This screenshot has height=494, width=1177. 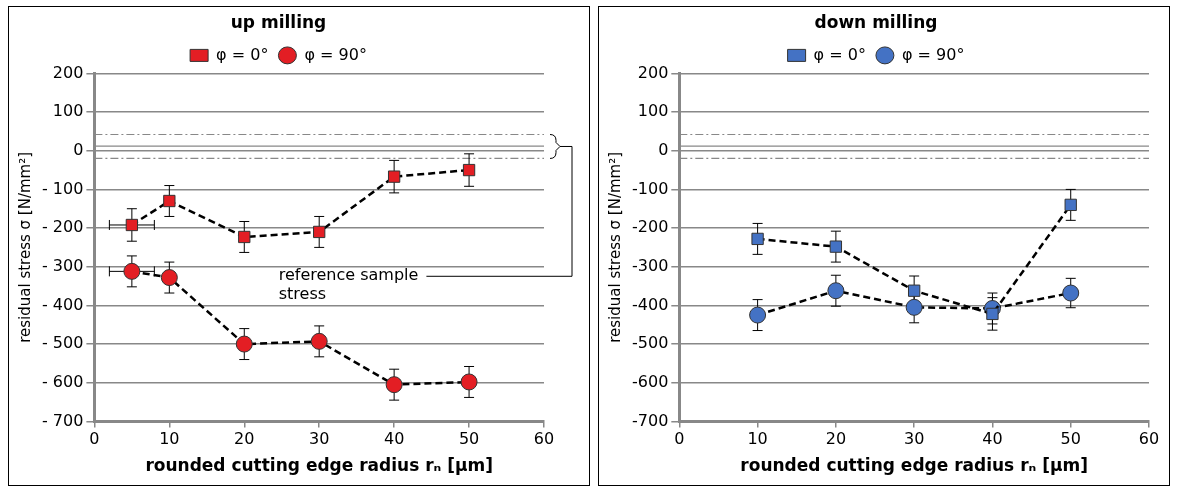 What do you see at coordinates (62, 304) in the screenshot?
I see `y-tick-label: - 400` at bounding box center [62, 304].